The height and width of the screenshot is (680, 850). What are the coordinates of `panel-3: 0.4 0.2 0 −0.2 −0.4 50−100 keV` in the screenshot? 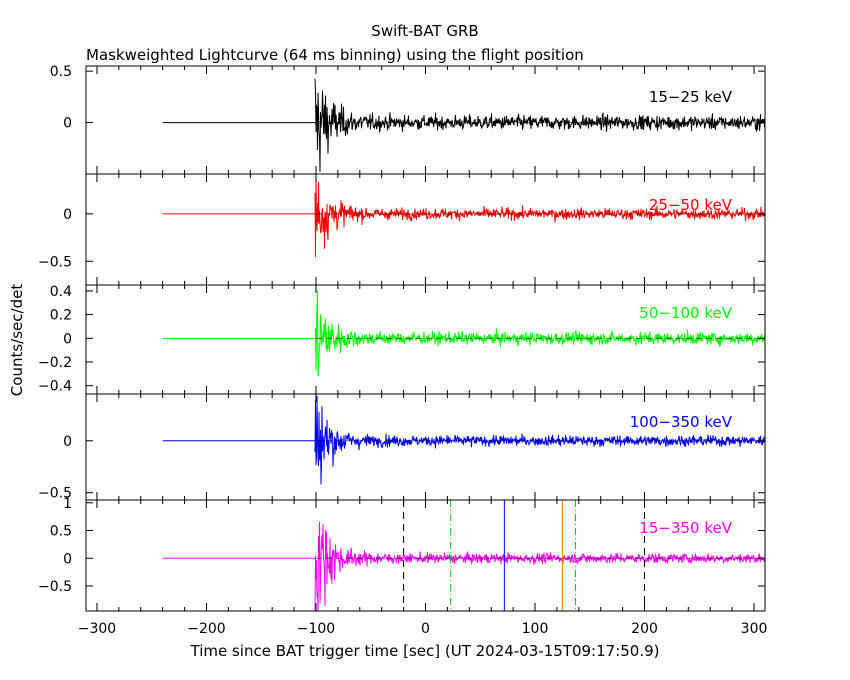 It's located at (402, 339).